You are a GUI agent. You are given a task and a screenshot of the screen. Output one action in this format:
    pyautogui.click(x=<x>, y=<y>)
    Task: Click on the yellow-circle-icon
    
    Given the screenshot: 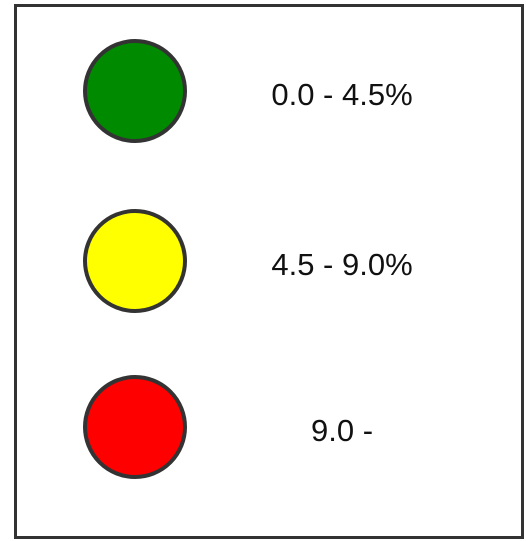 What is the action you would take?
    pyautogui.click(x=135, y=261)
    